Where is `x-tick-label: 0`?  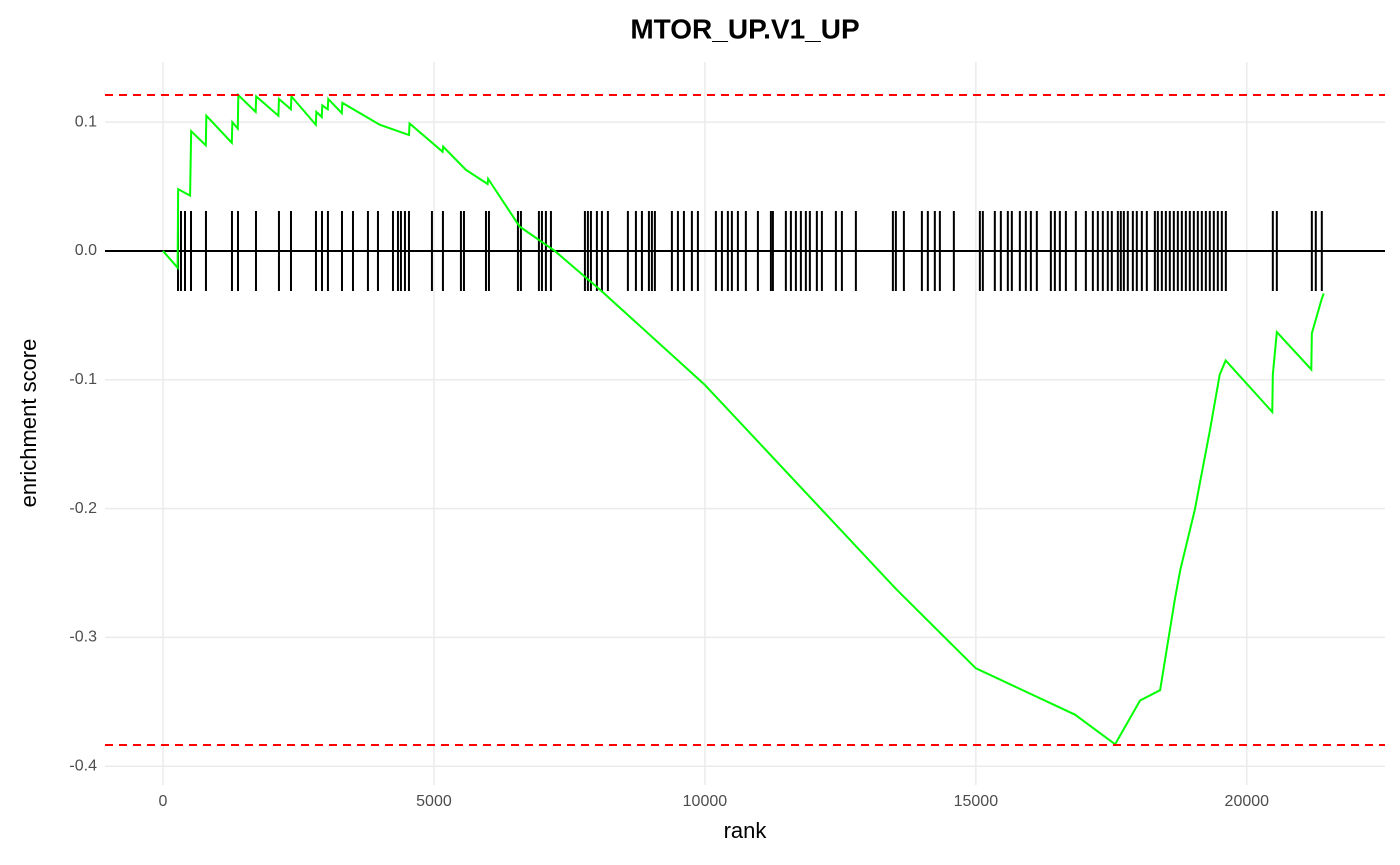
x-tick-label: 0 is located at coordinates (163, 801).